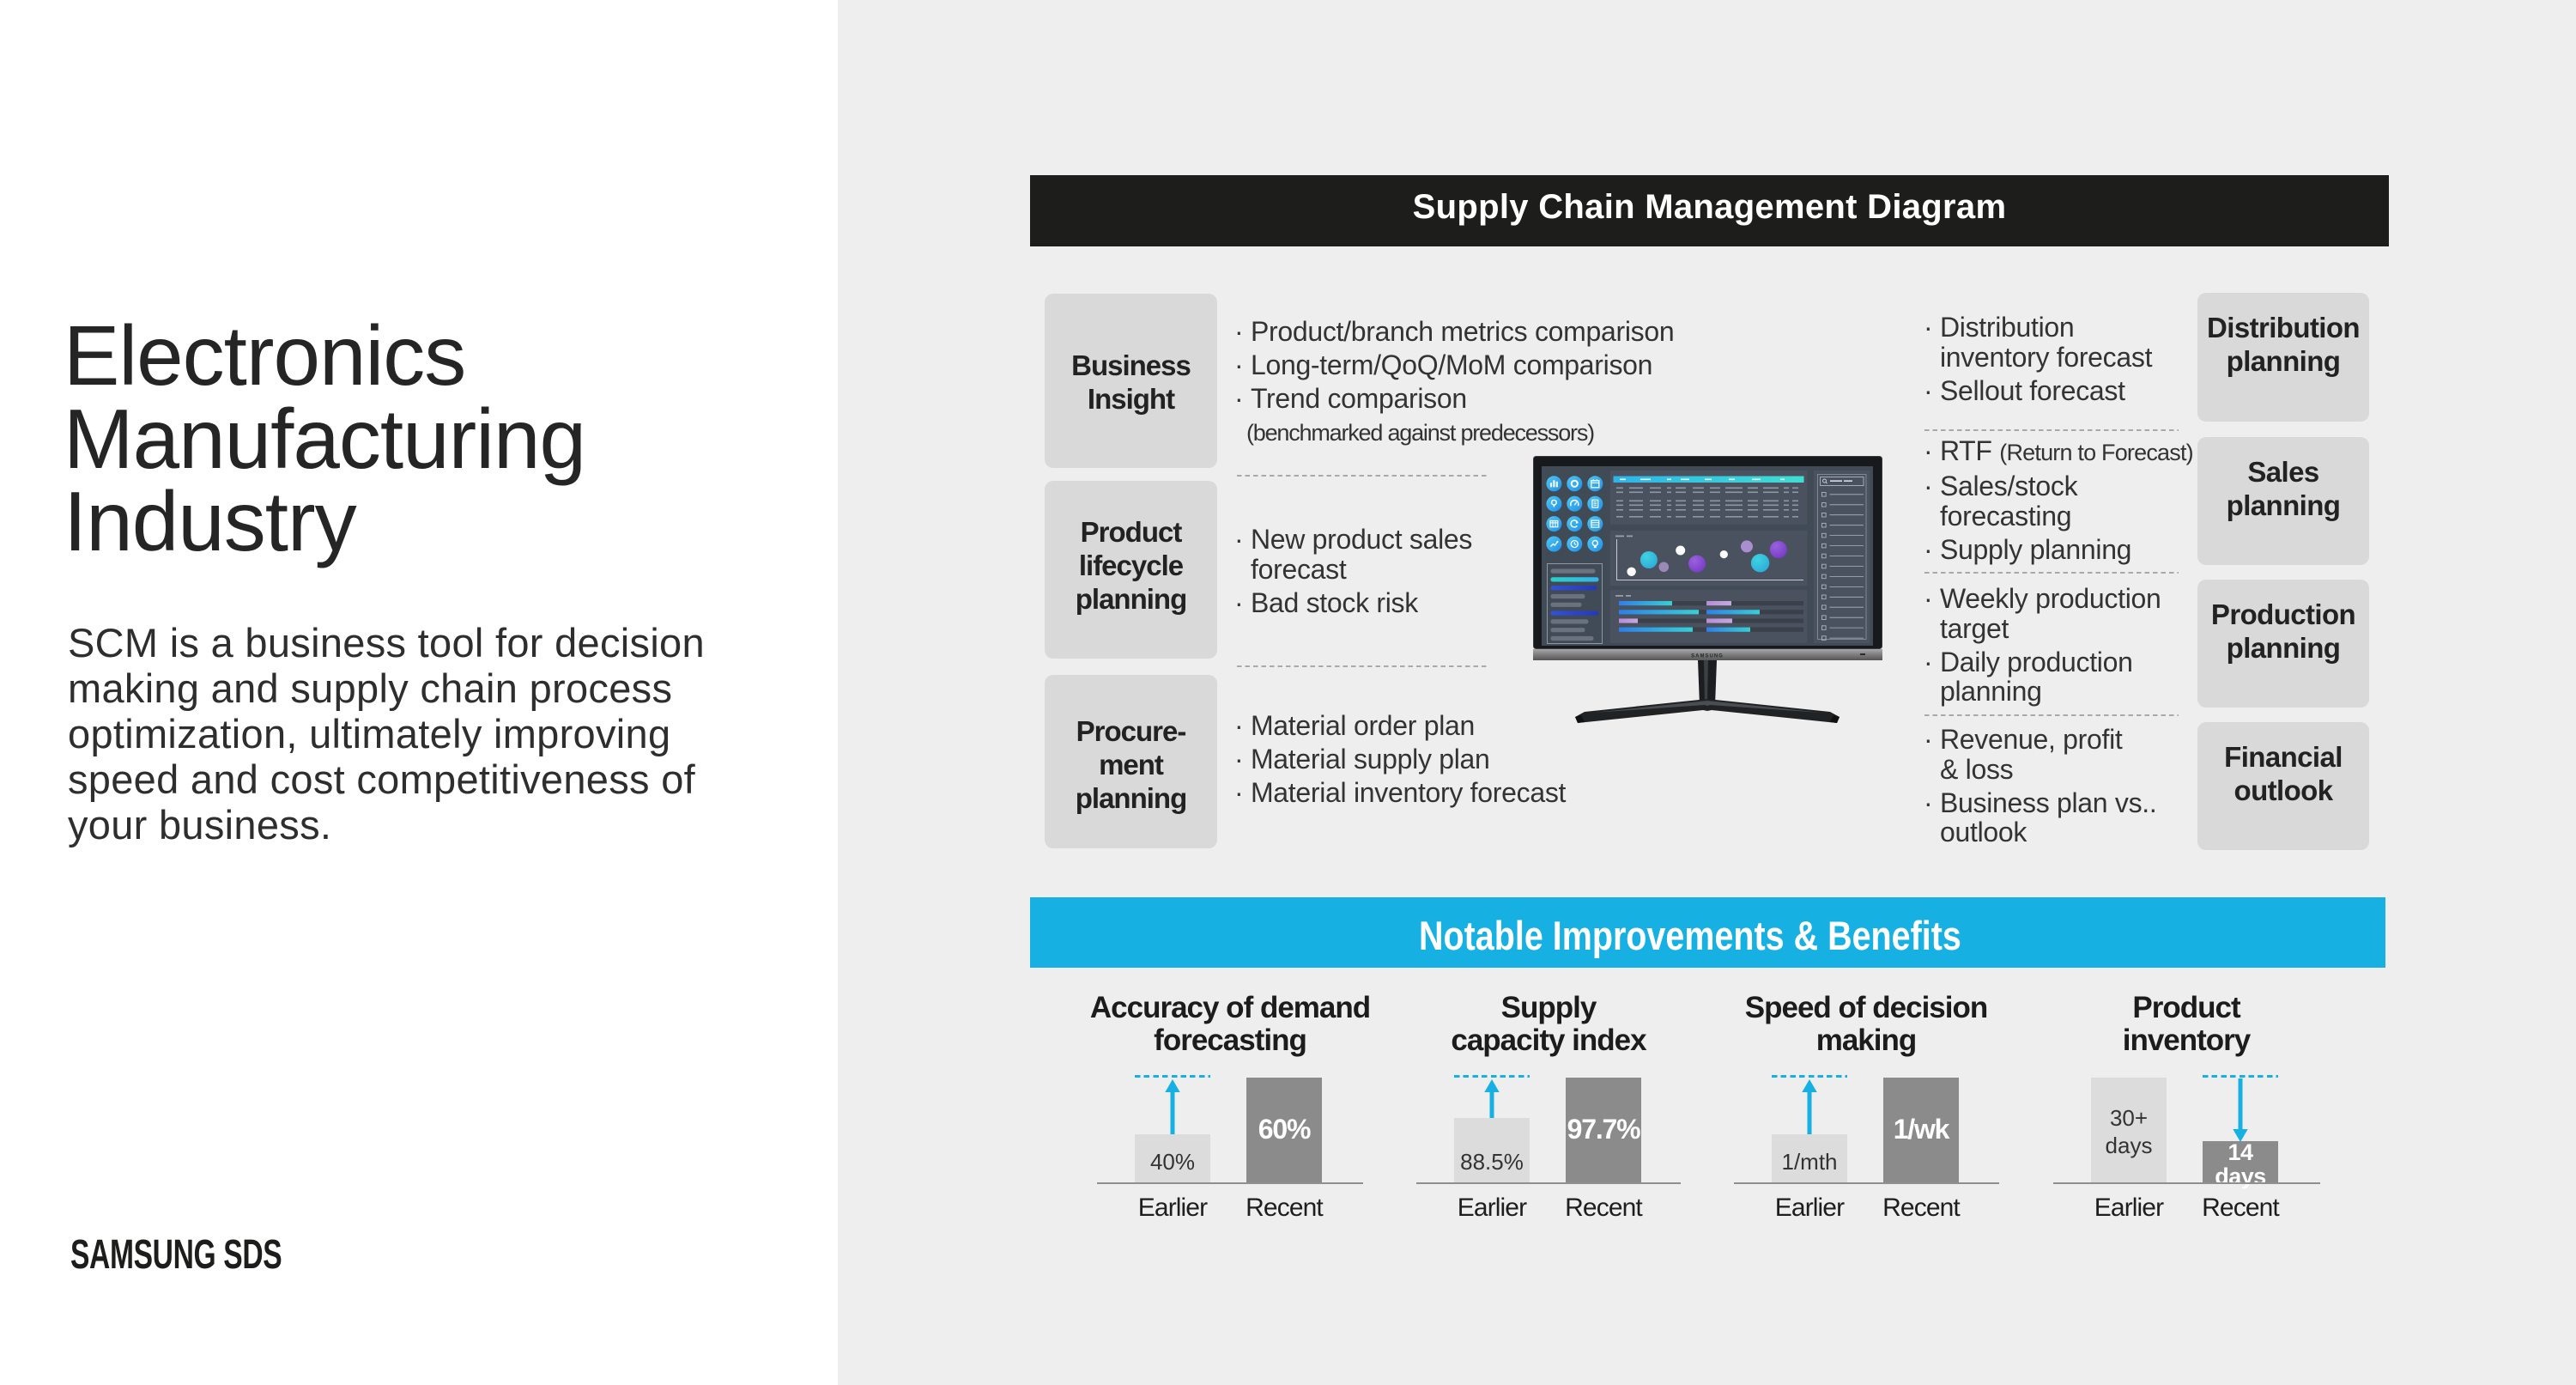  What do you see at coordinates (1707, 656) in the screenshot?
I see `svg-text: SAMSUNG` at bounding box center [1707, 656].